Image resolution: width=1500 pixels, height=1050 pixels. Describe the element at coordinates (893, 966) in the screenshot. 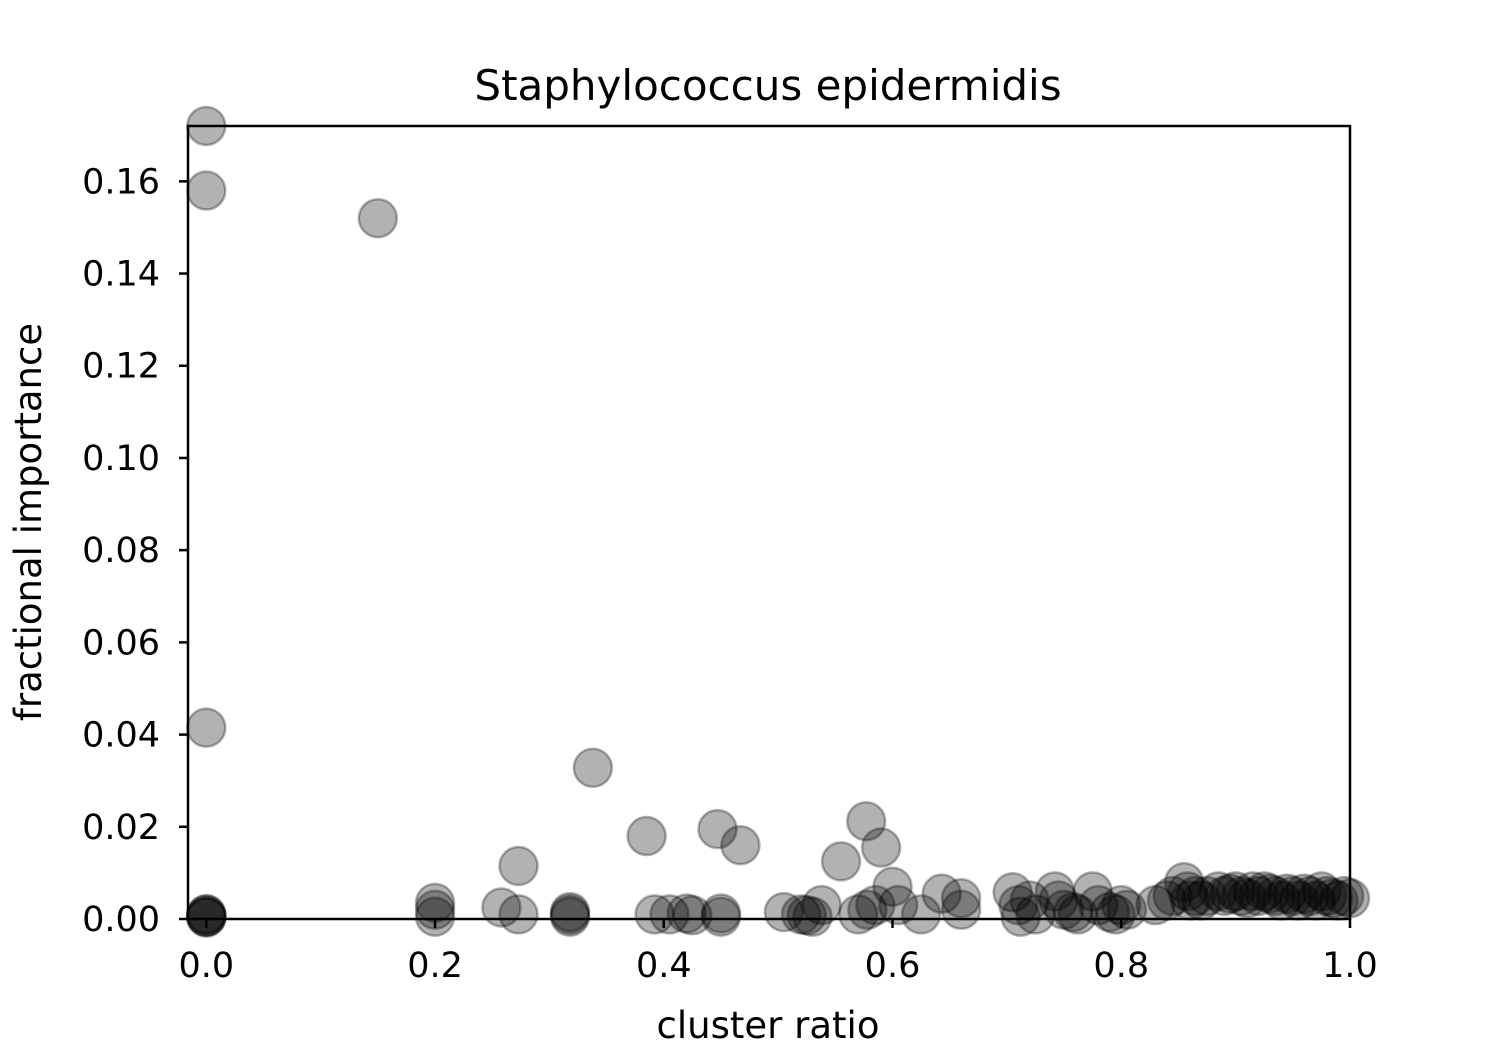

I see `x-tick-label: 0.6` at that location.